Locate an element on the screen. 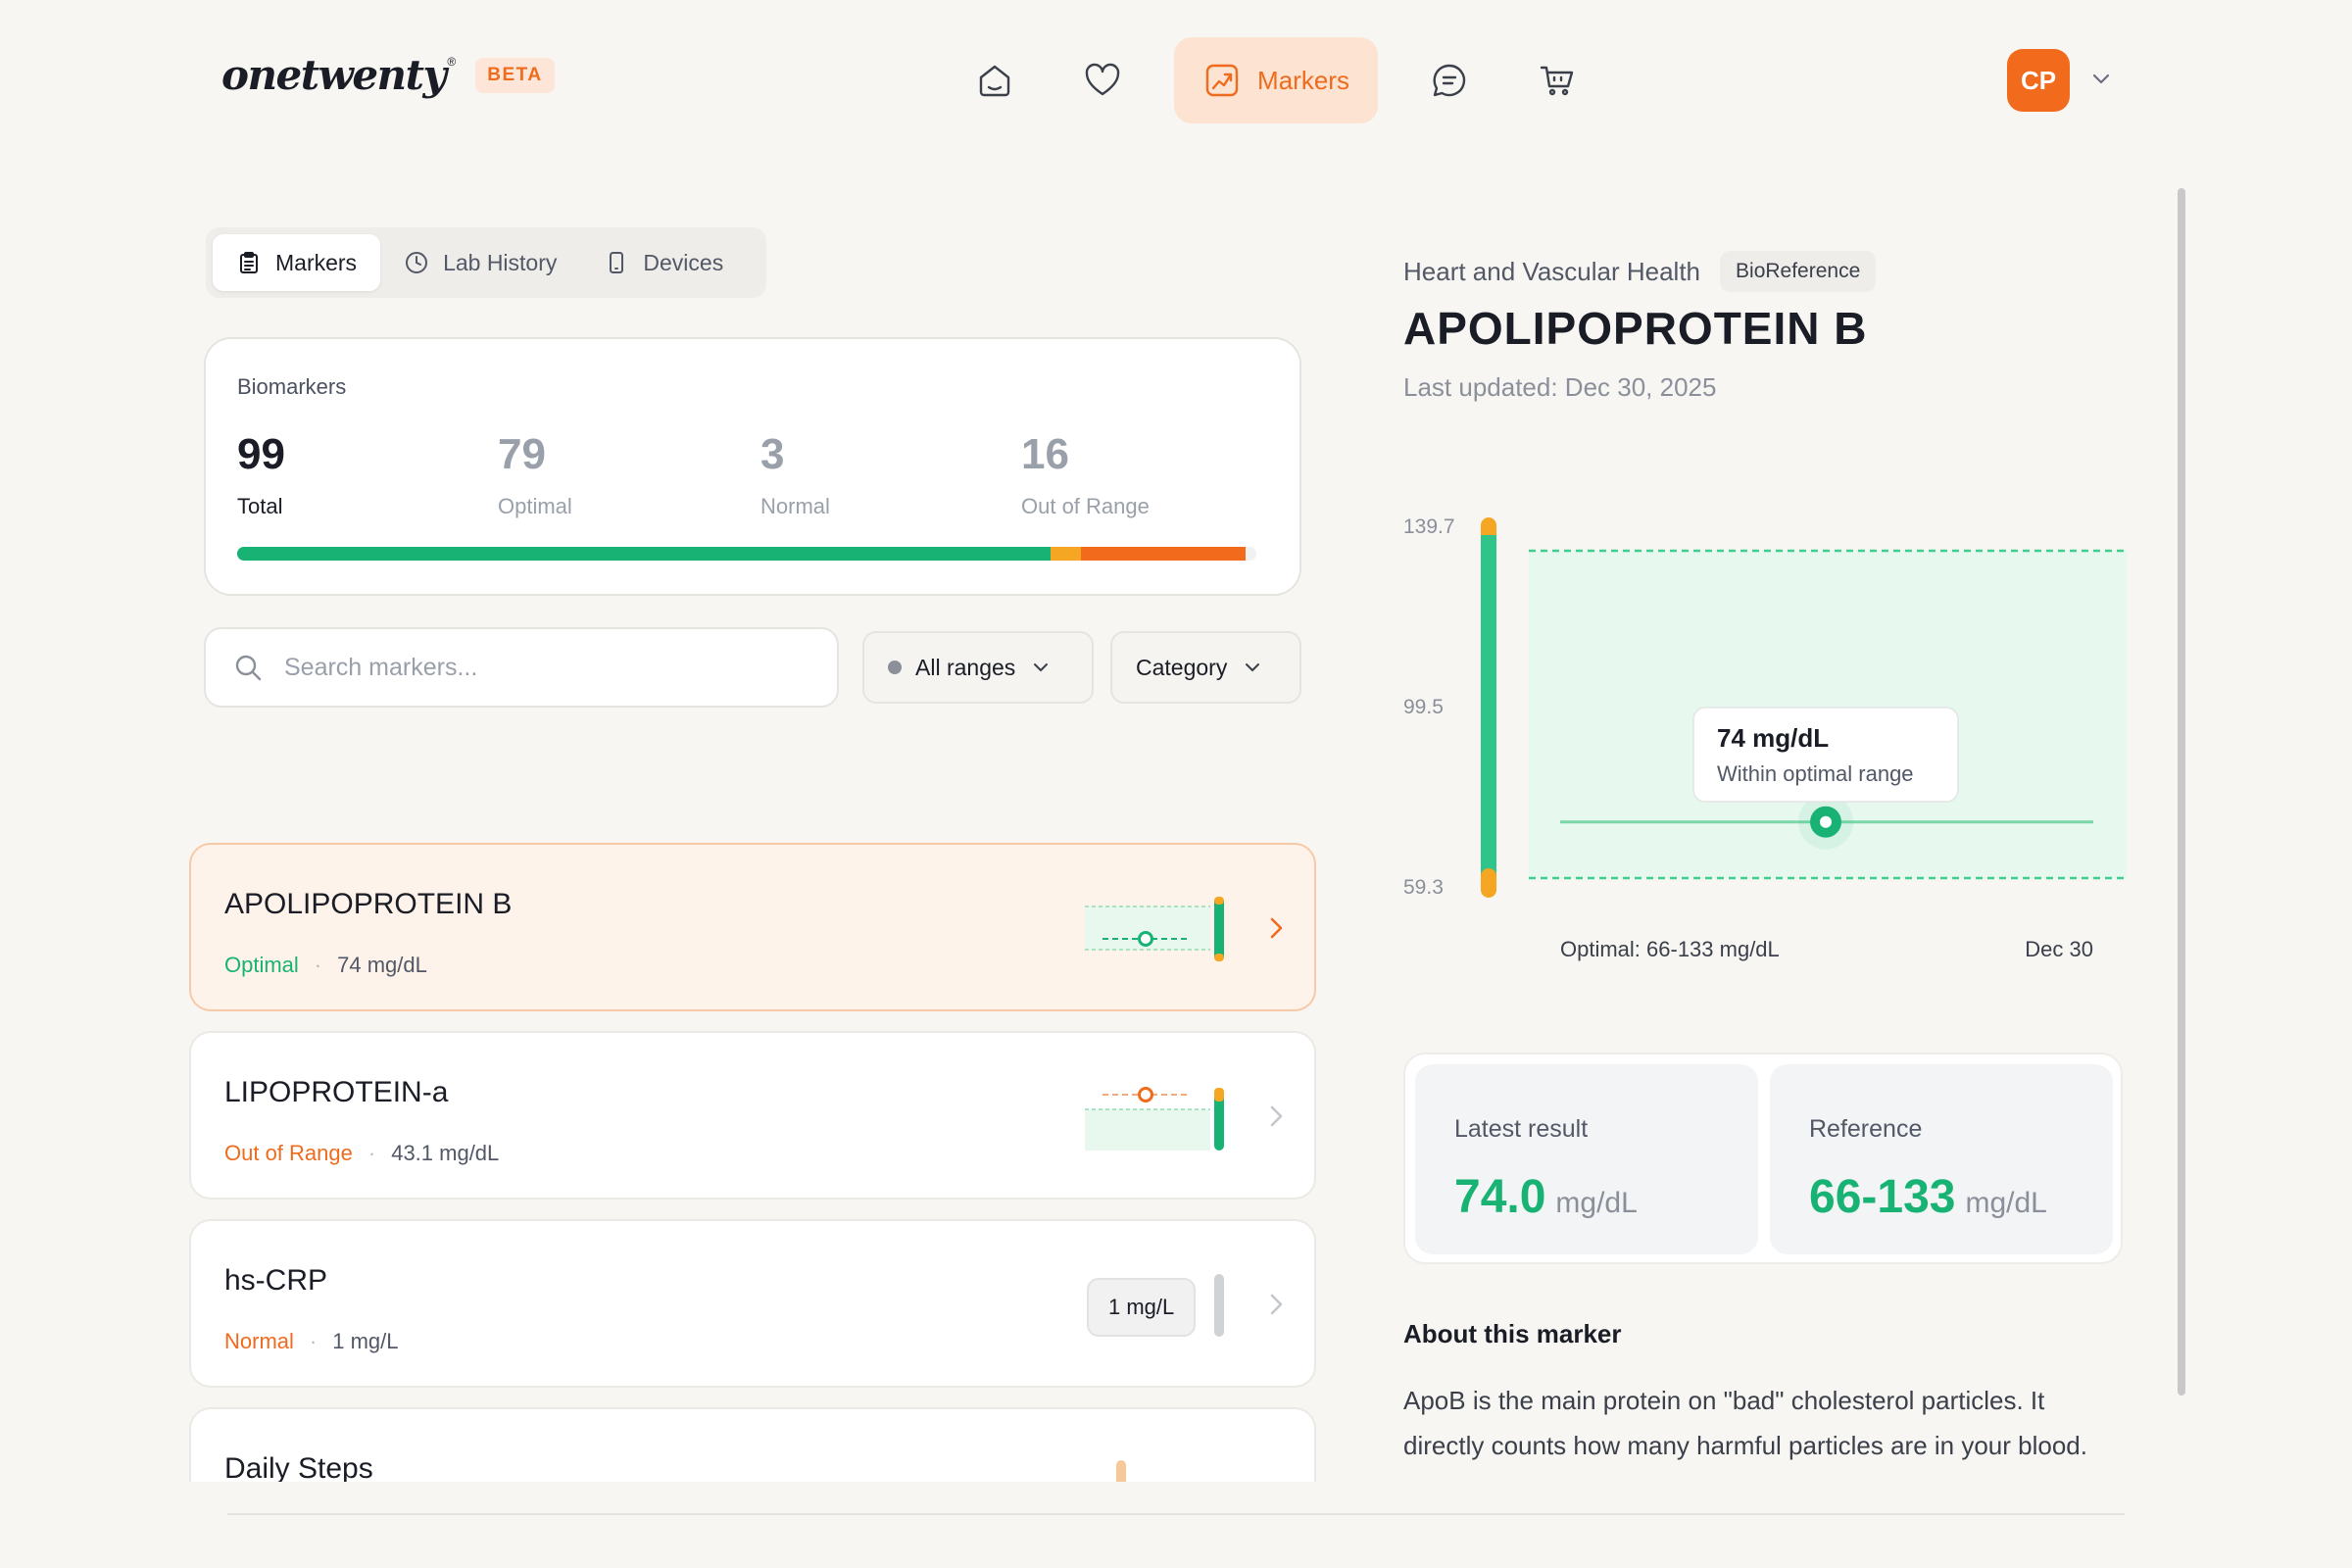 The width and height of the screenshot is (2352, 1568). stat-out-of-range-label: Out of Range is located at coordinates (1085, 506).